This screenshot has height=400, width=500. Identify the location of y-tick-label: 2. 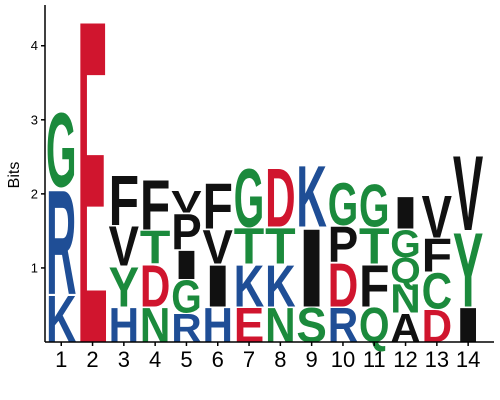
(34, 193).